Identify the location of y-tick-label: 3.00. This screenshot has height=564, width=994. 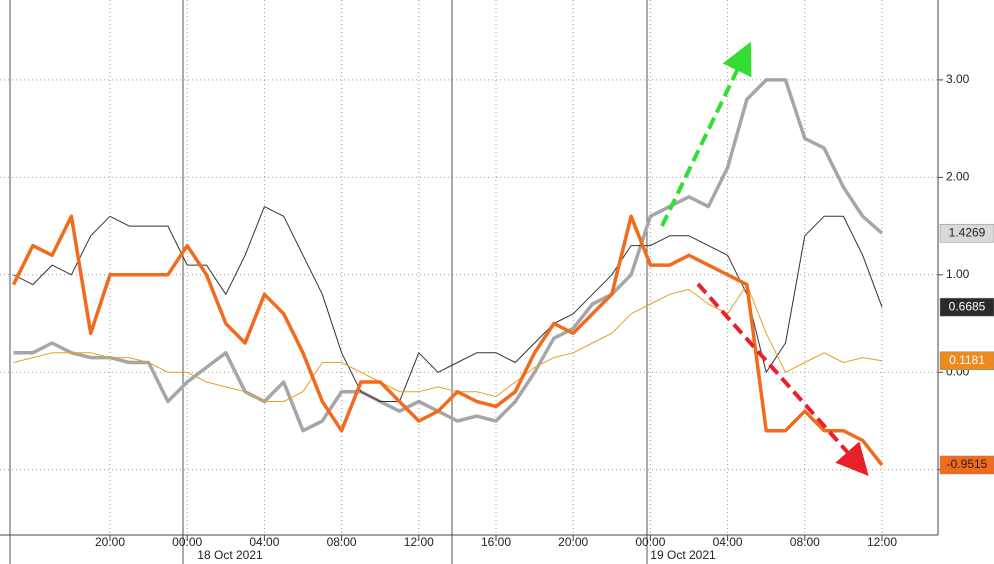
(958, 79).